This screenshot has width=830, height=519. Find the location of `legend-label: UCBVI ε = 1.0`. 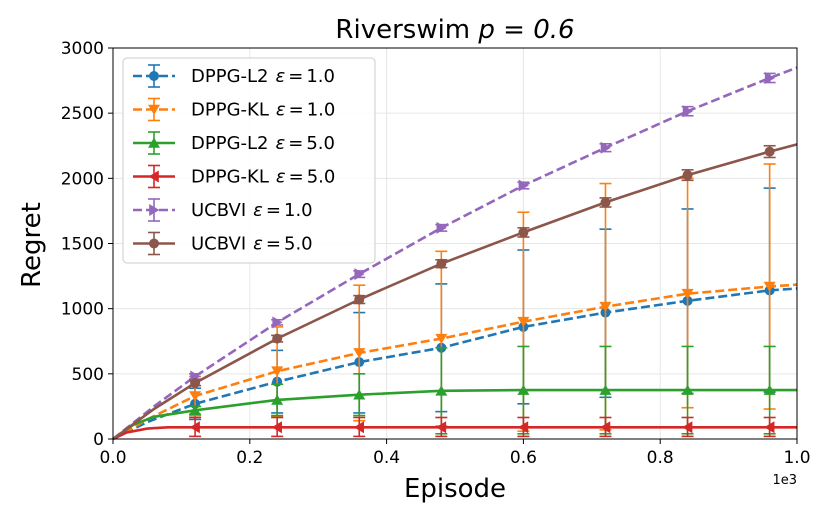

legend-label: UCBVI ε = 1.0 is located at coordinates (252, 210).